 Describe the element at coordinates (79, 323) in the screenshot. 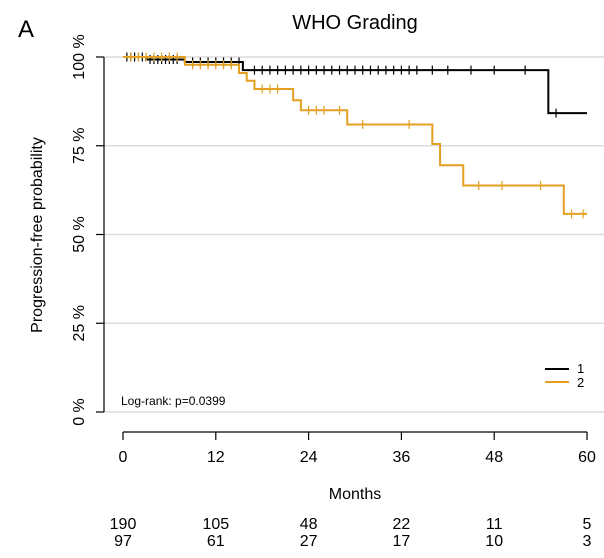

I see `y-tick-label-1: 25 %` at that location.